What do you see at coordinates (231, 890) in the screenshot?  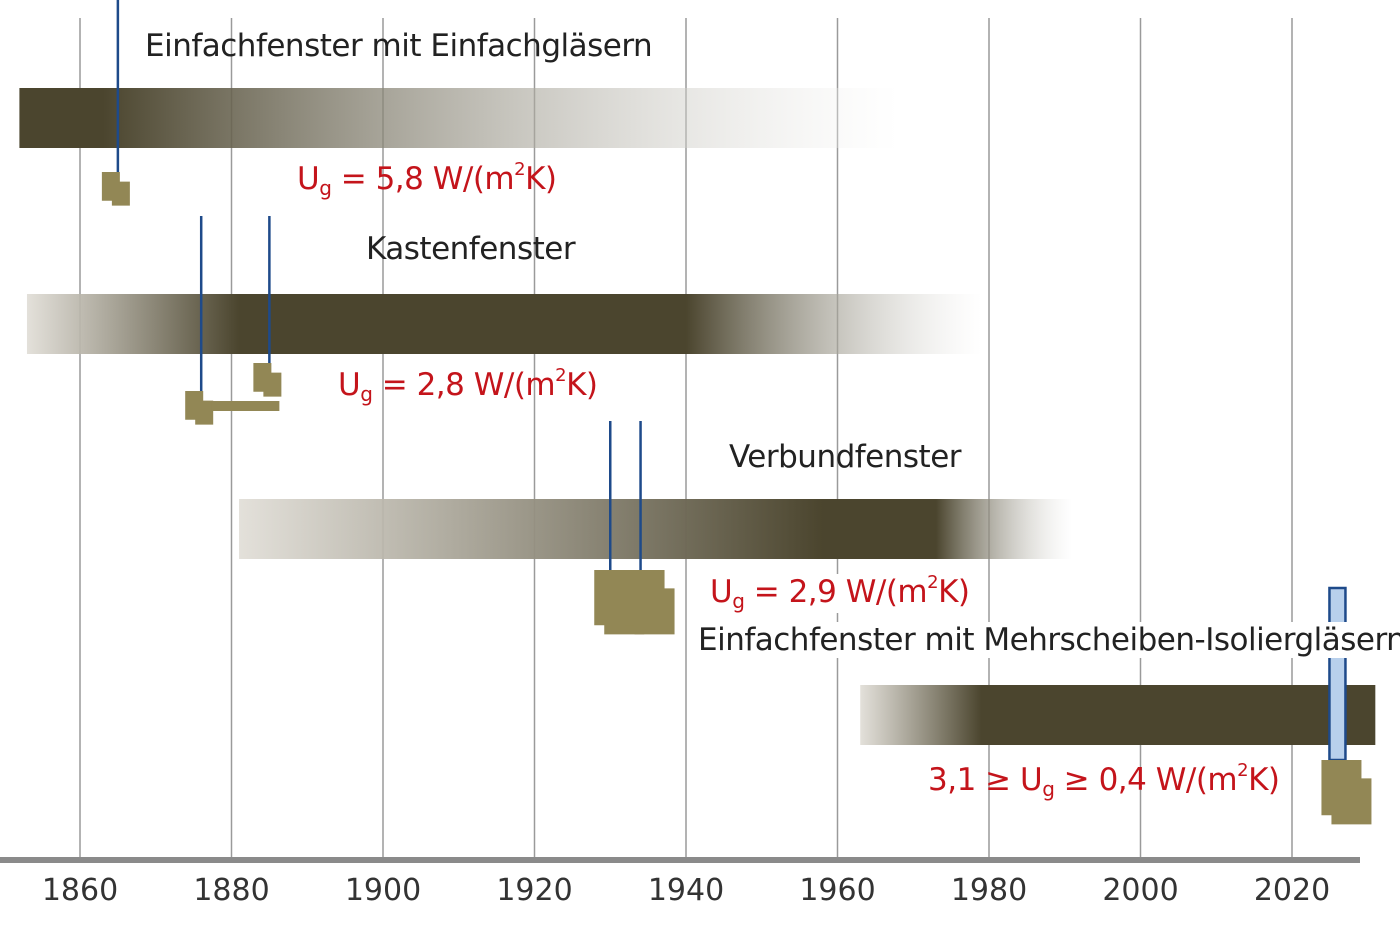 I see `tick-label-1880: 1880` at bounding box center [231, 890].